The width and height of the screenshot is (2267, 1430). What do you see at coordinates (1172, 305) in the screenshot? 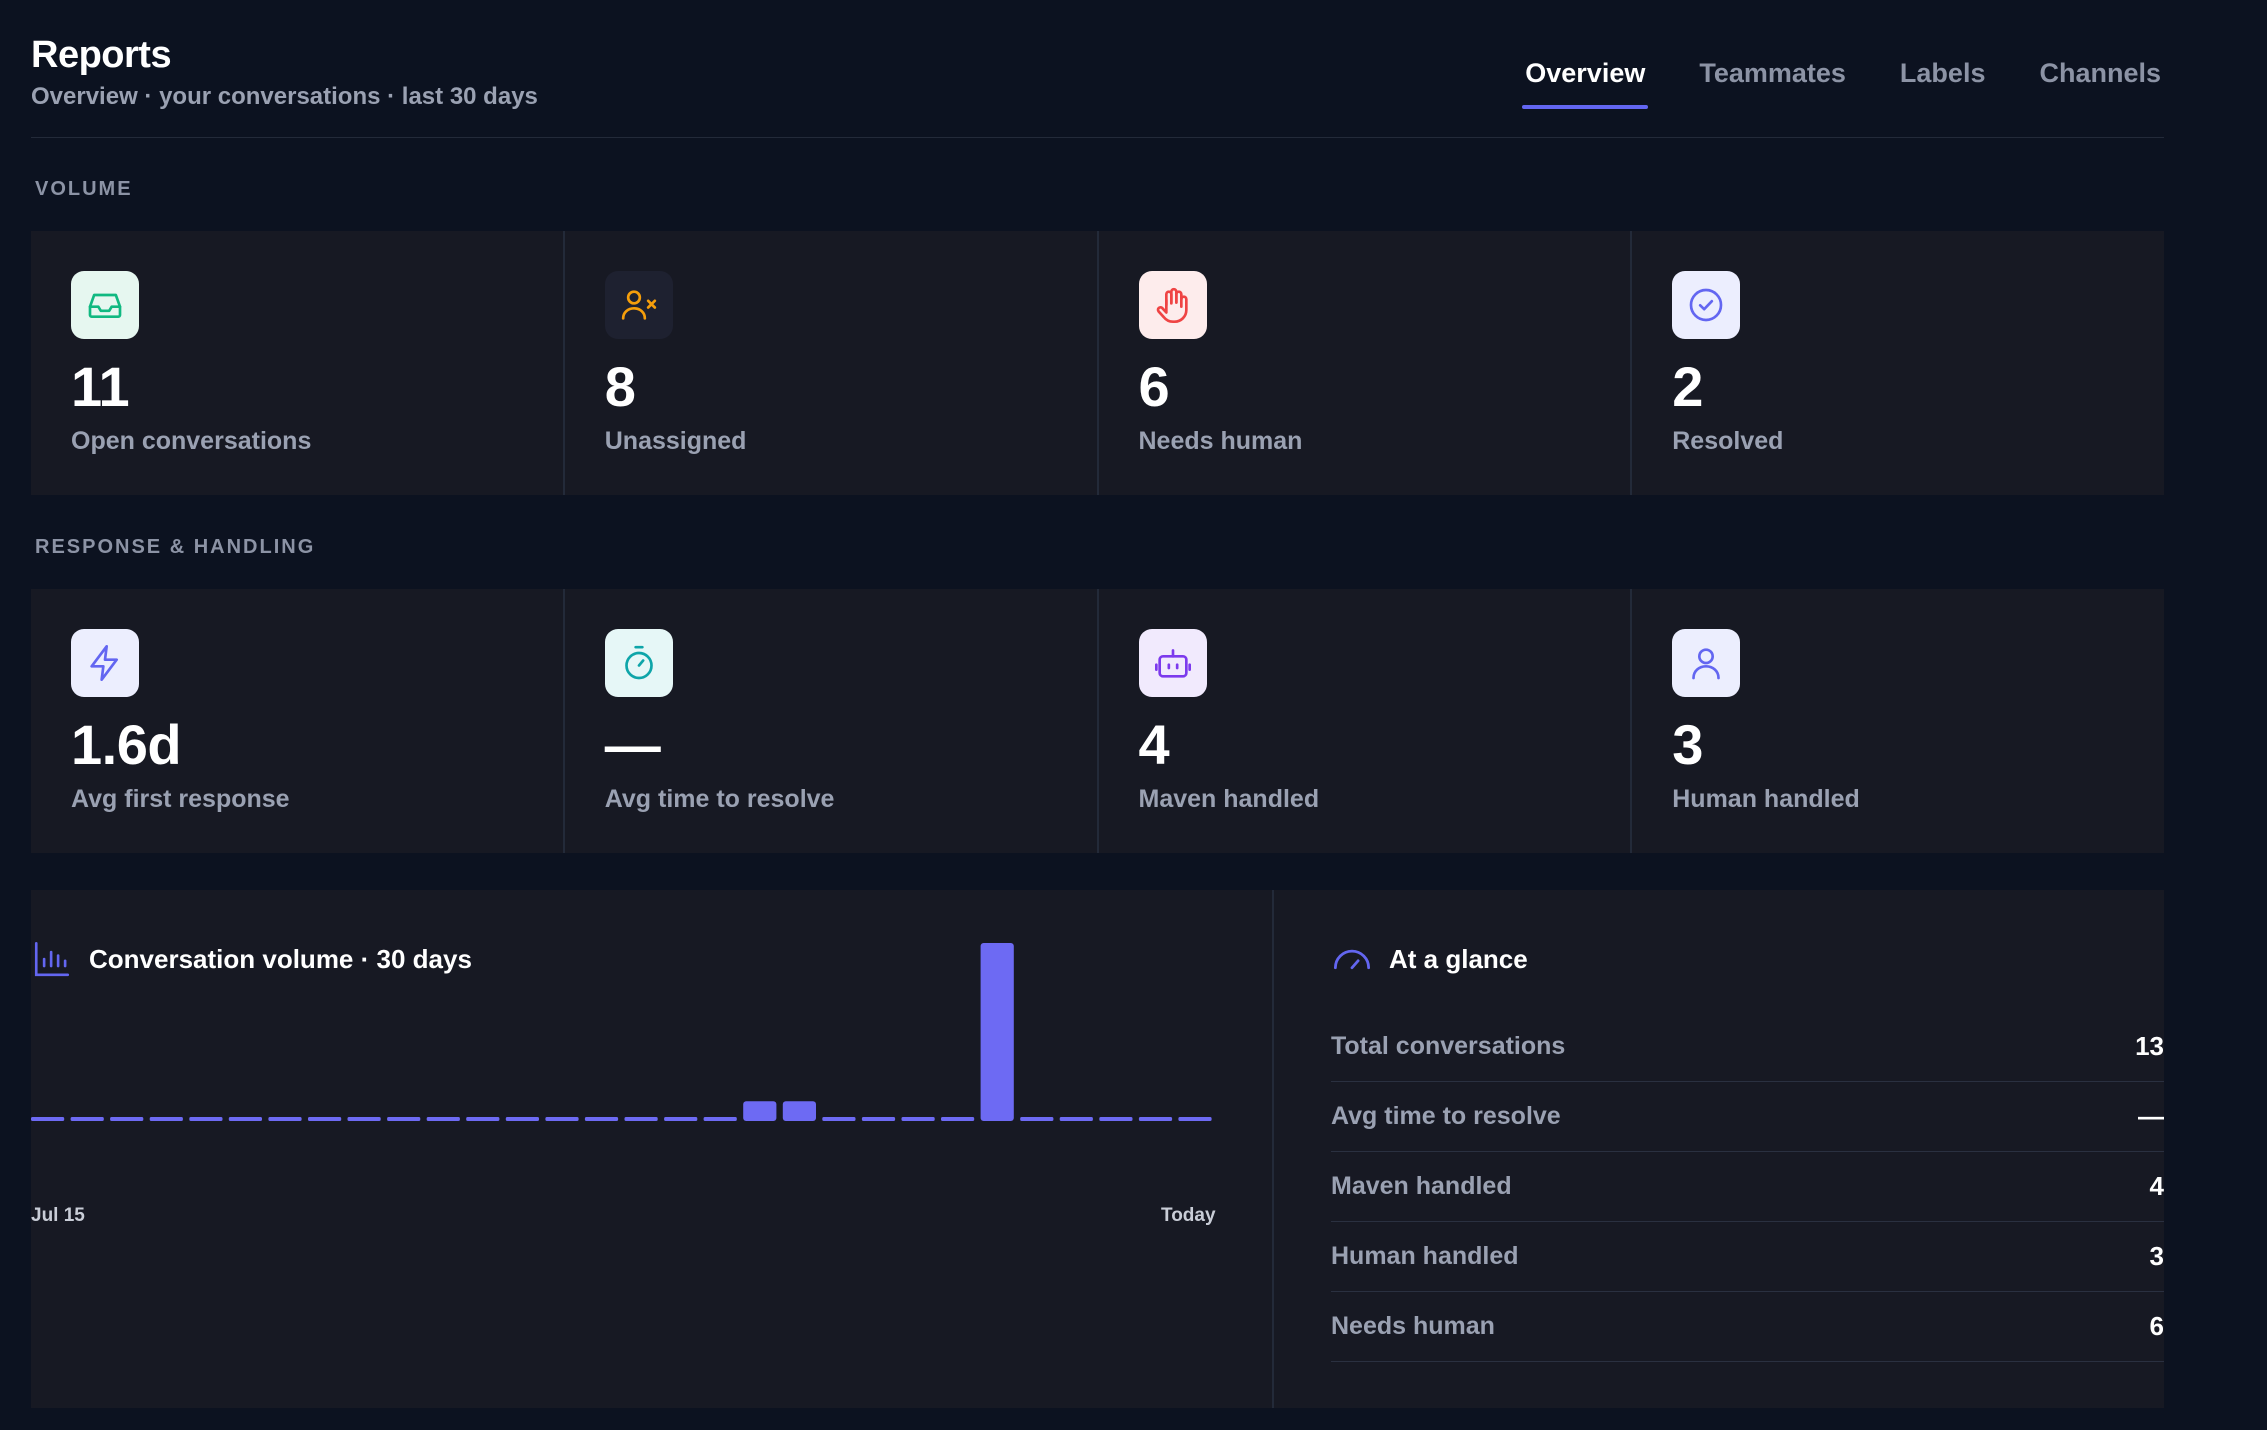
I see `hand-icon` at bounding box center [1172, 305].